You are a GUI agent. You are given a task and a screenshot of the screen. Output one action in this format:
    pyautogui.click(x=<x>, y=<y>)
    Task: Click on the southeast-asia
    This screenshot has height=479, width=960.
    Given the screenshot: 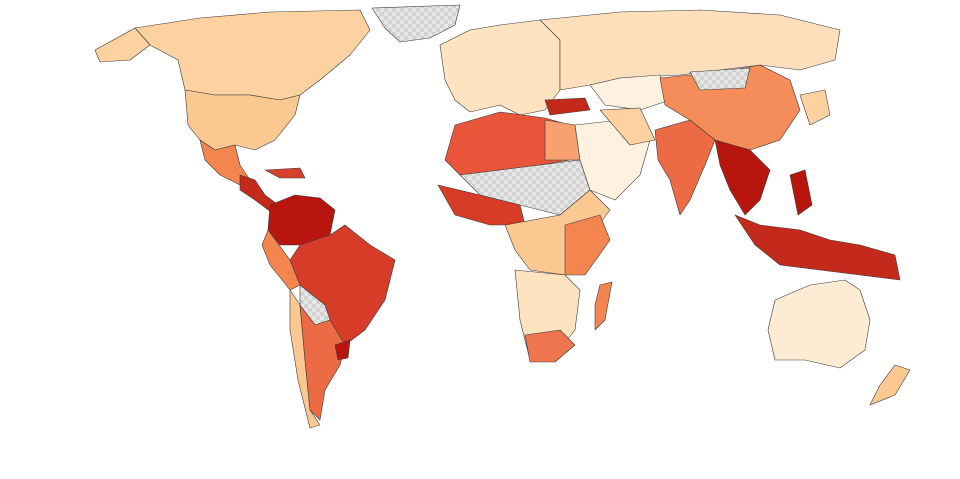 What is the action you would take?
    pyautogui.click(x=742, y=177)
    